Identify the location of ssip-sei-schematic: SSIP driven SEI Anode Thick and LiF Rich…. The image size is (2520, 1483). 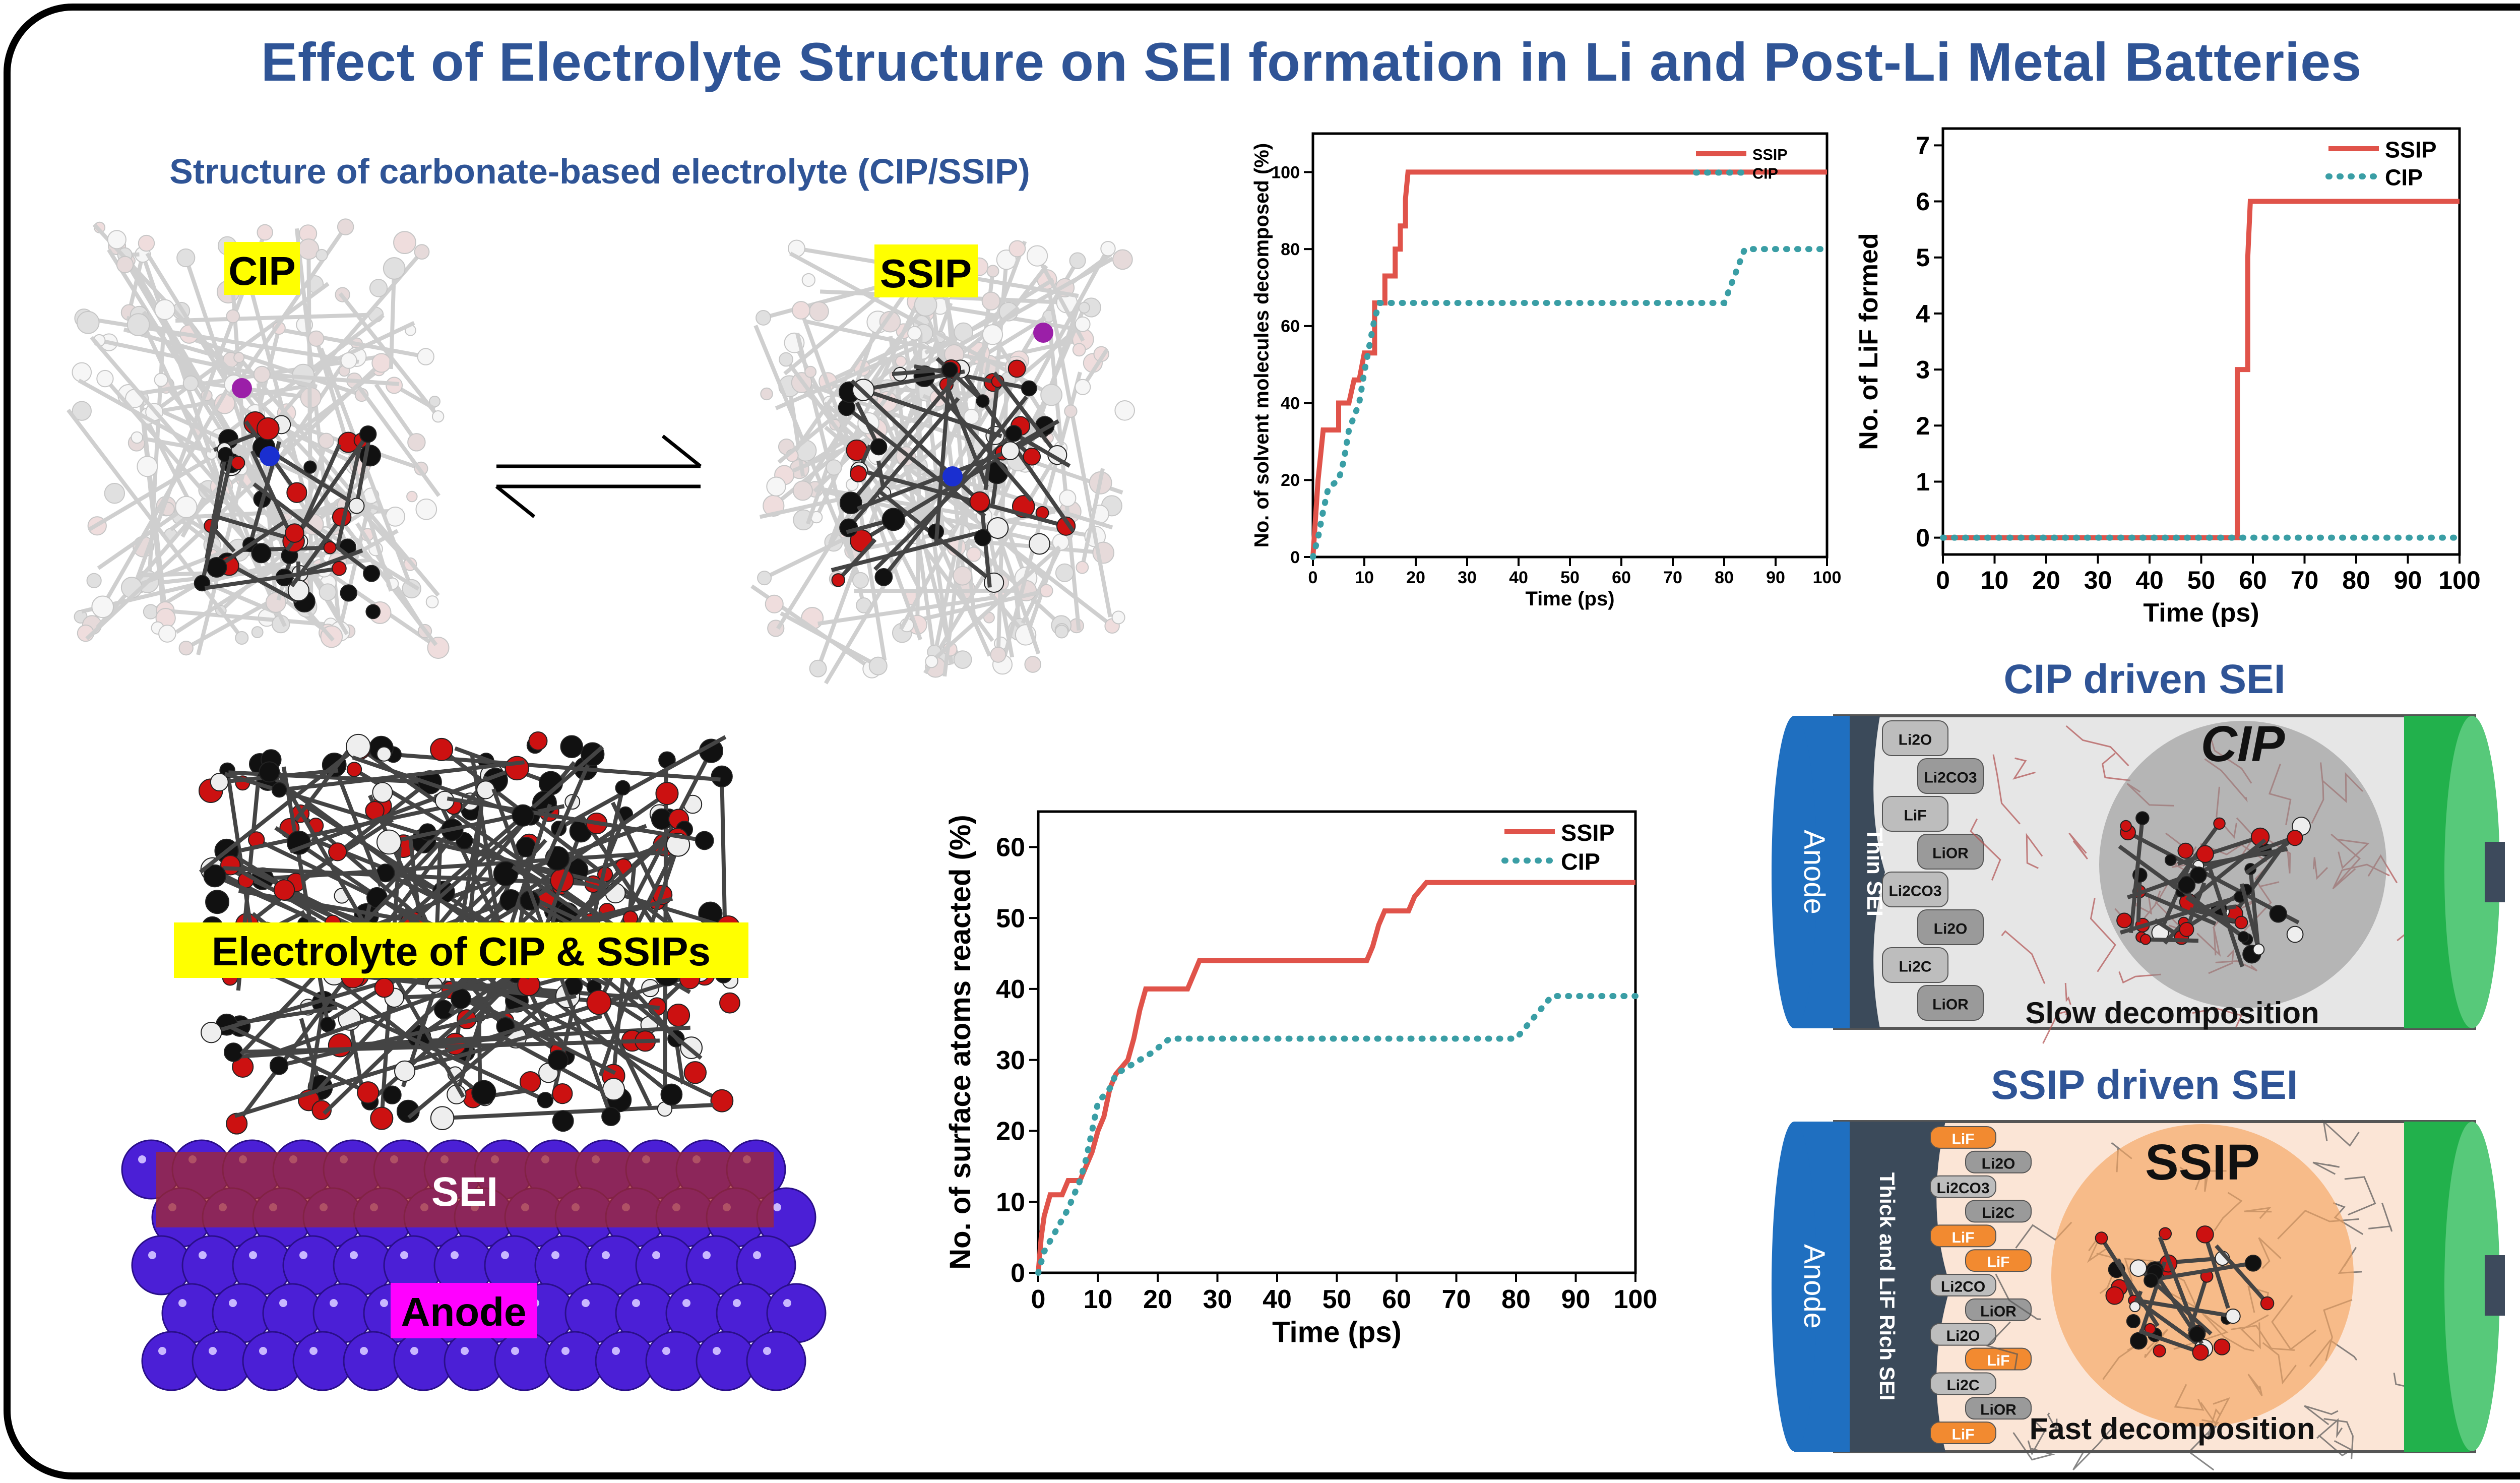
(2138, 1266).